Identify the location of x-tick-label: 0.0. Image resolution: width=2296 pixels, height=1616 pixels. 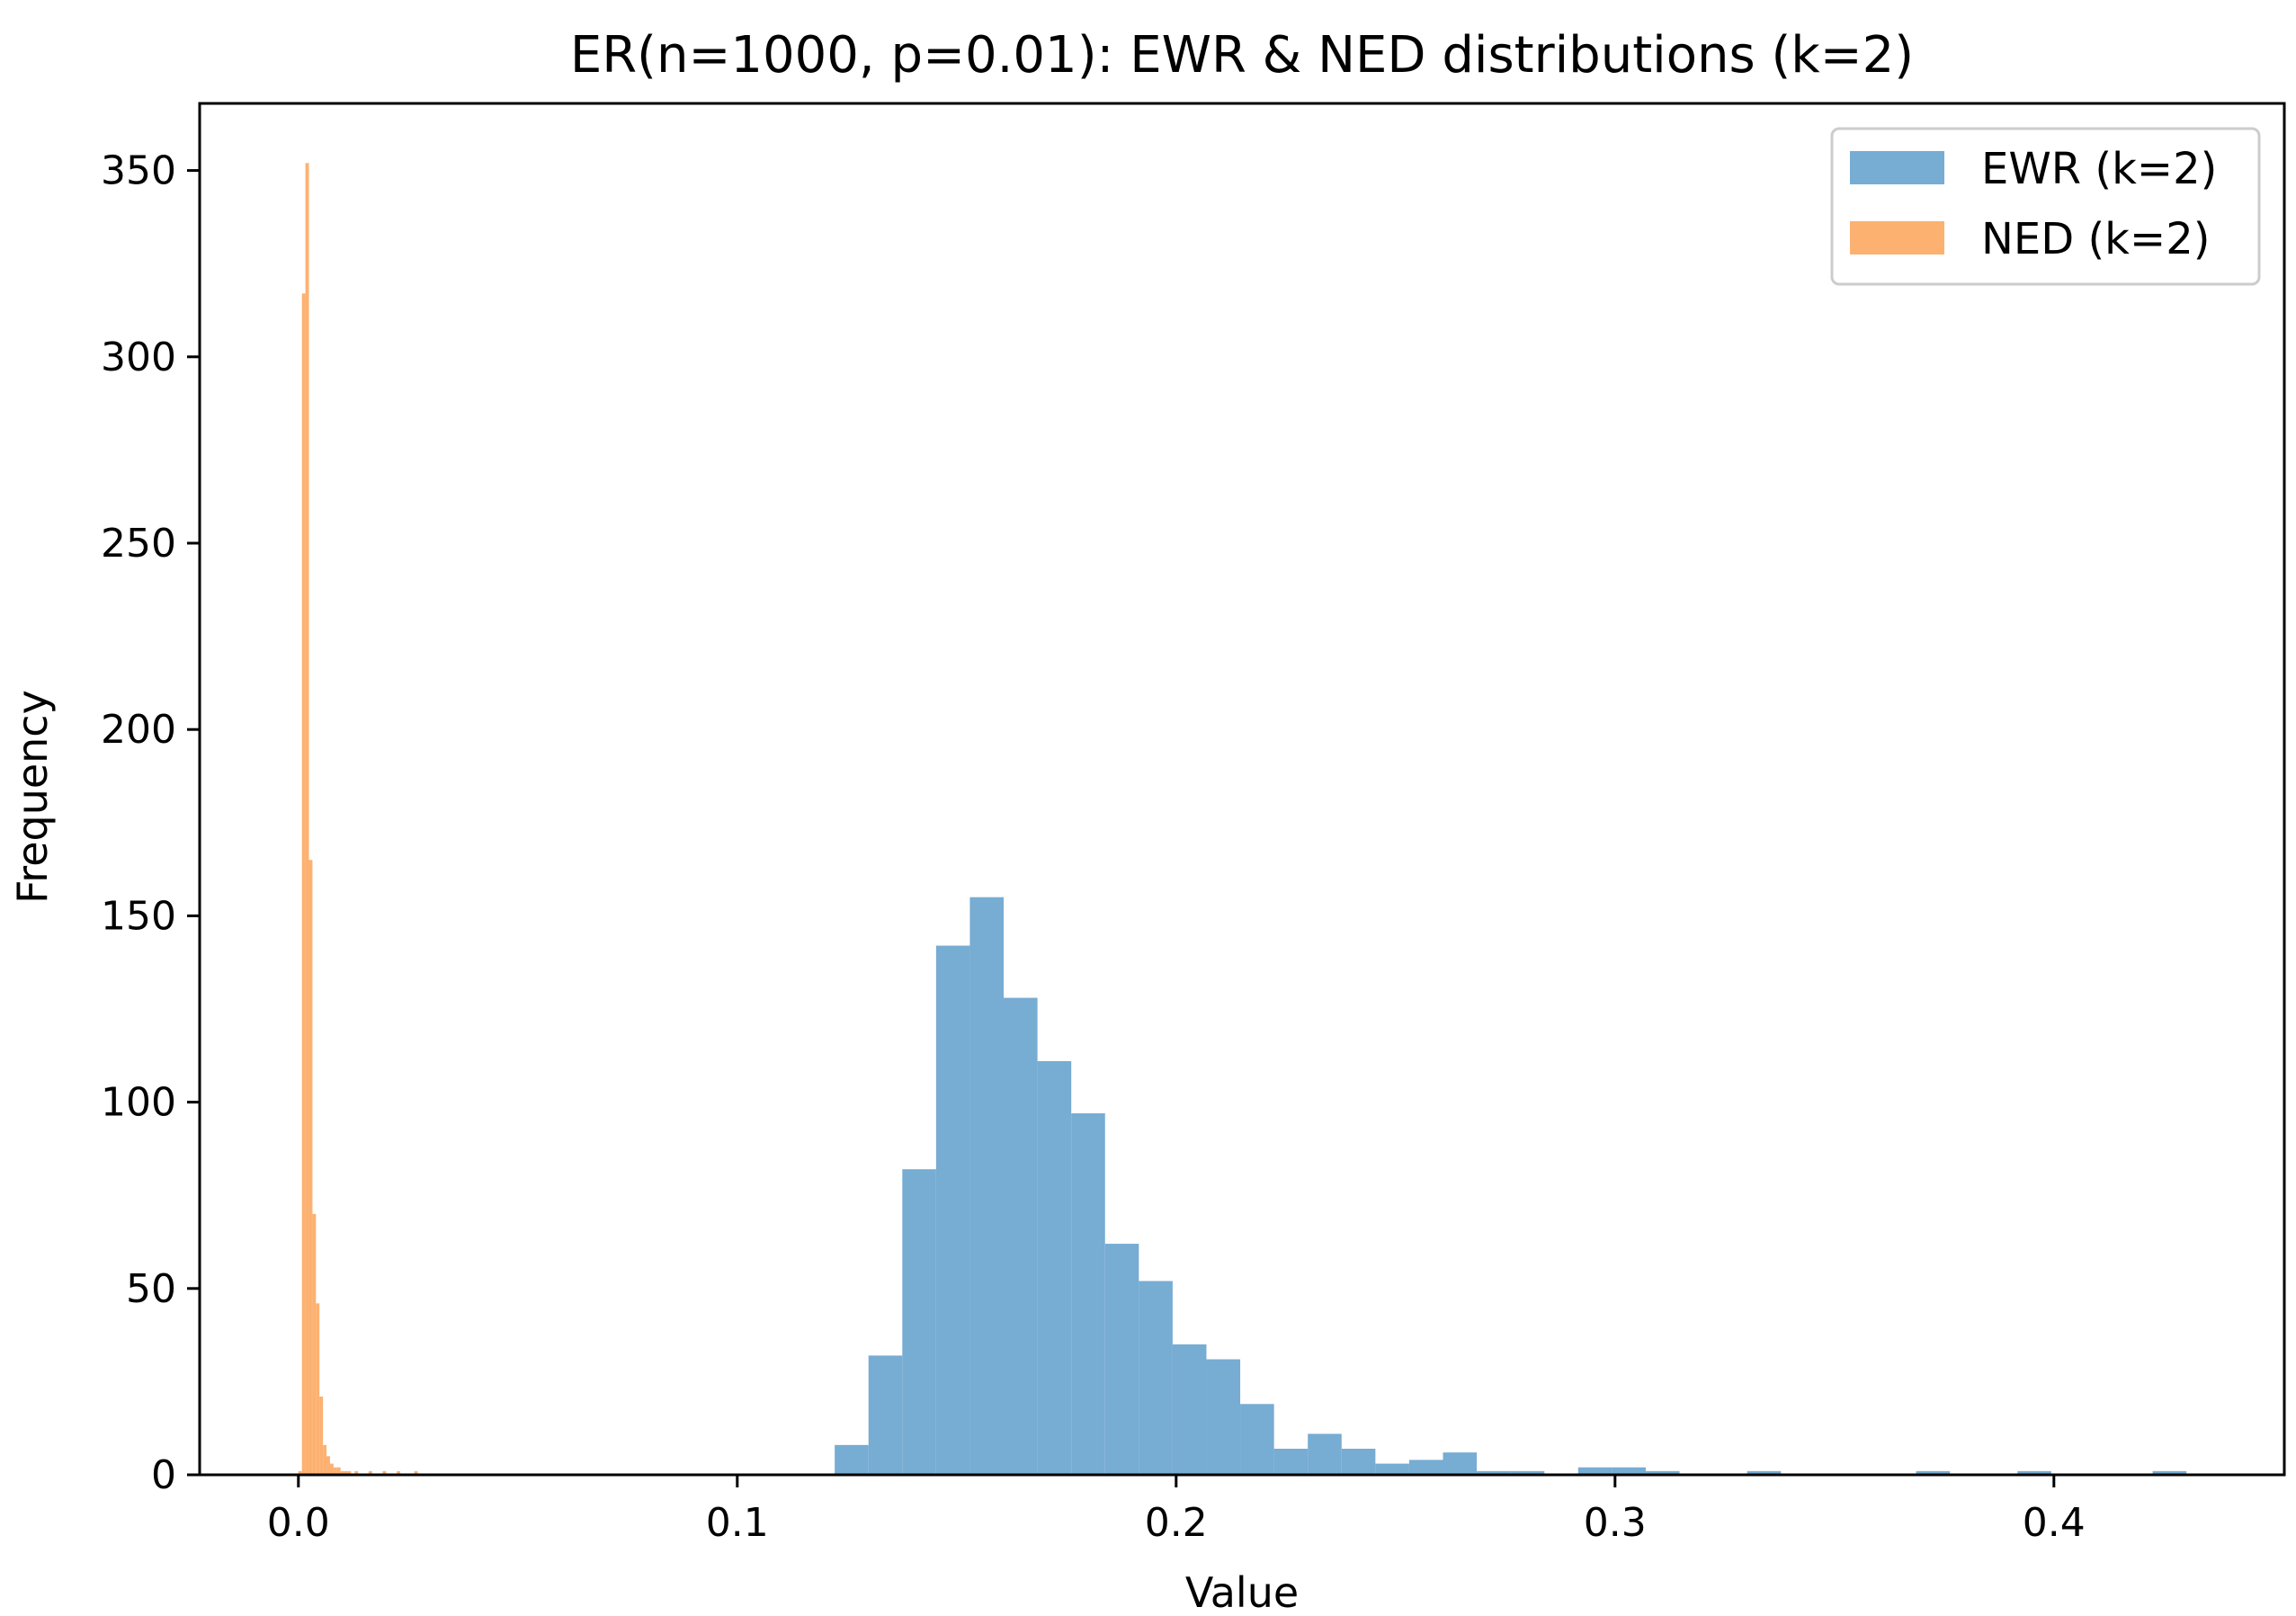
(298, 1523).